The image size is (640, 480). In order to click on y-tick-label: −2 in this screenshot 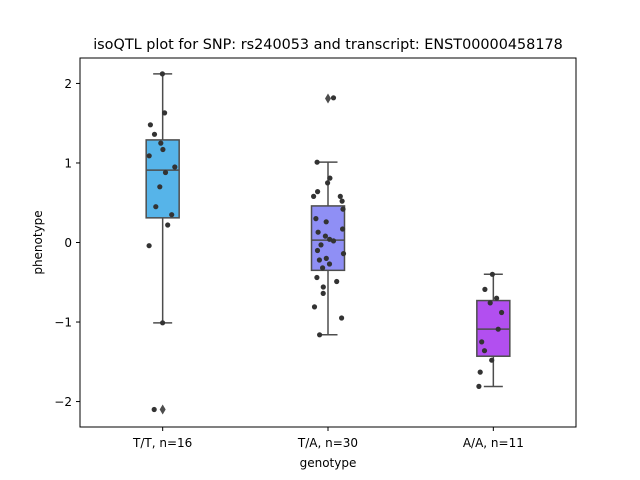, I will do `click(63, 402)`.